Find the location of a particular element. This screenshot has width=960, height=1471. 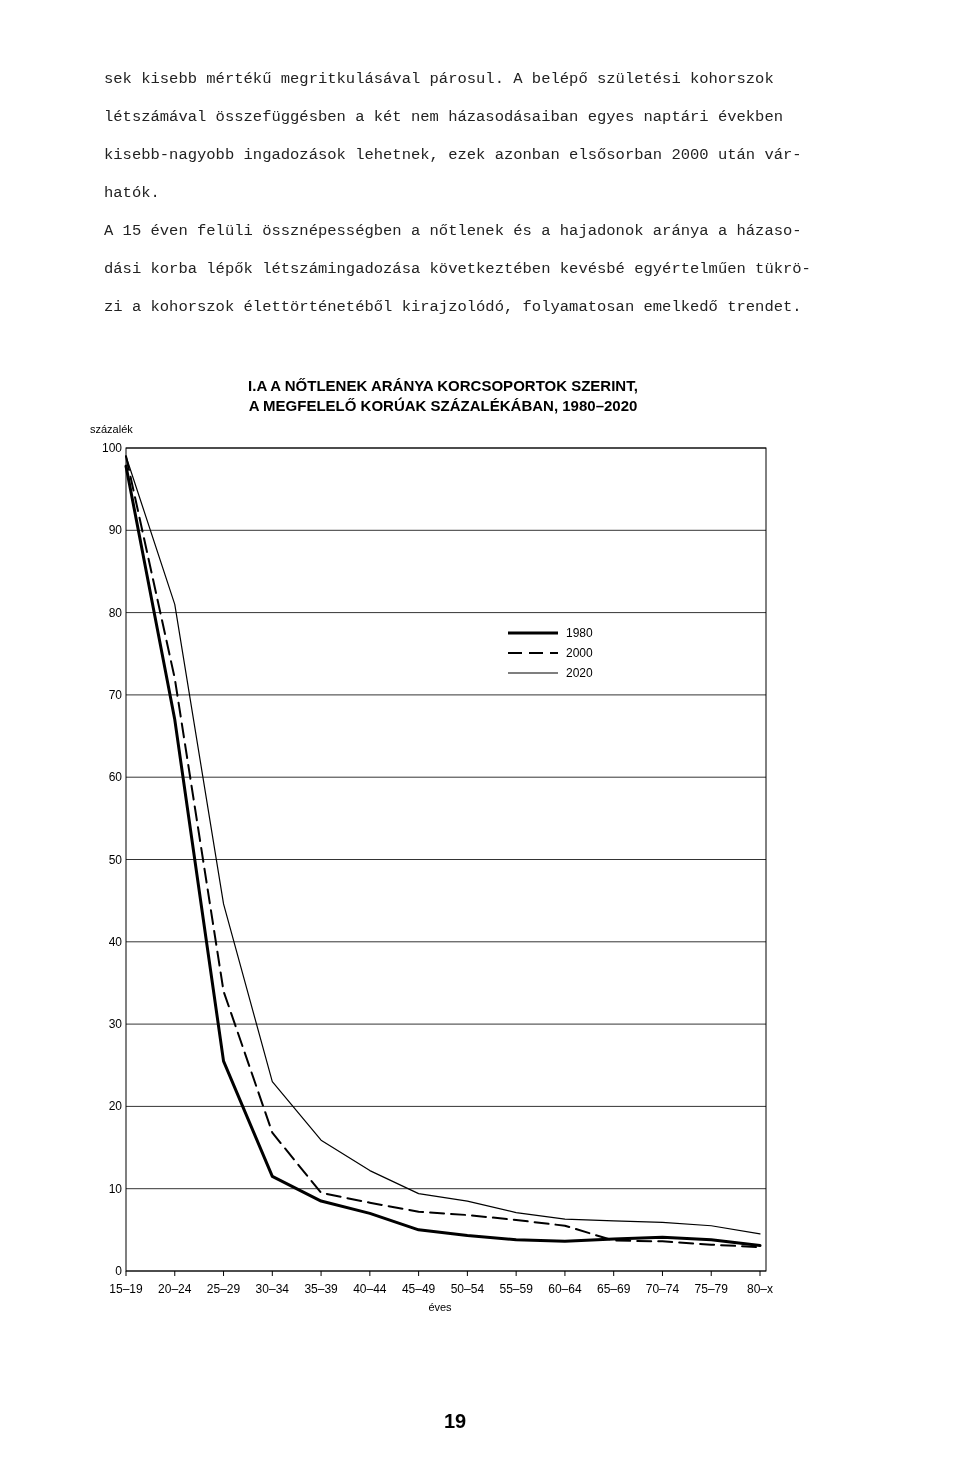

y-tick-label: 0 is located at coordinates (119, 1271).